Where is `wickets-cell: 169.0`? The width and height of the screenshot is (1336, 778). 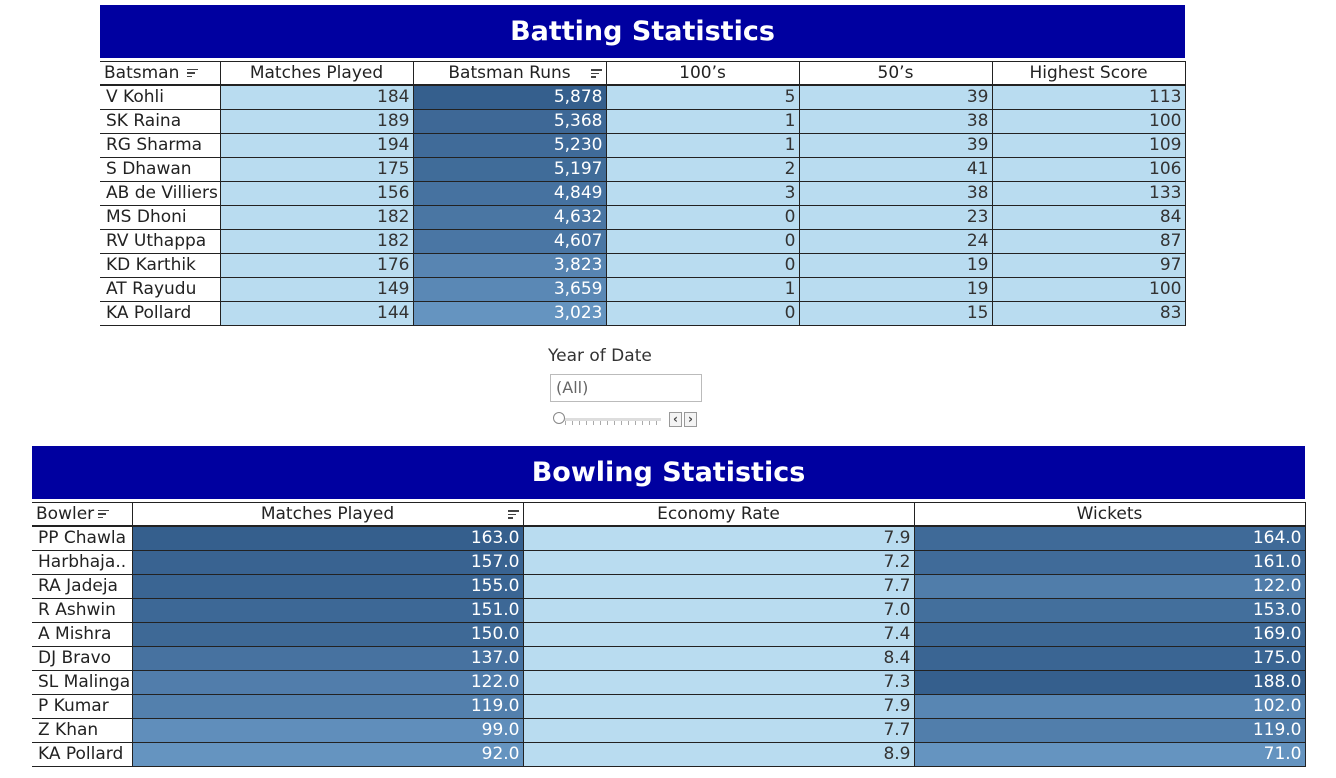 wickets-cell: 169.0 is located at coordinates (1109, 634).